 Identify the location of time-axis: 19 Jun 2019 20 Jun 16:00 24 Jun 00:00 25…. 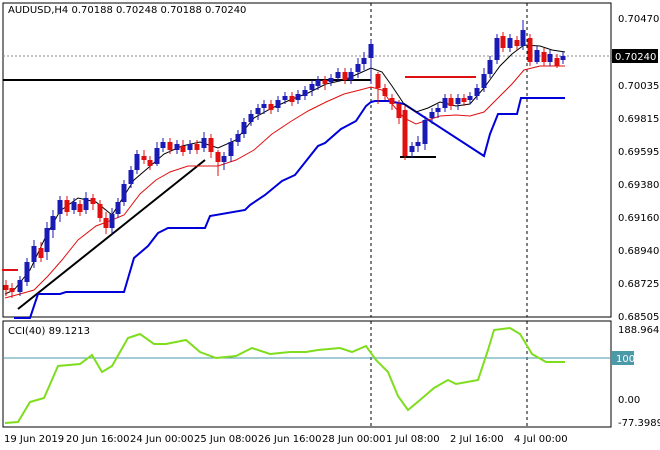
(286, 439).